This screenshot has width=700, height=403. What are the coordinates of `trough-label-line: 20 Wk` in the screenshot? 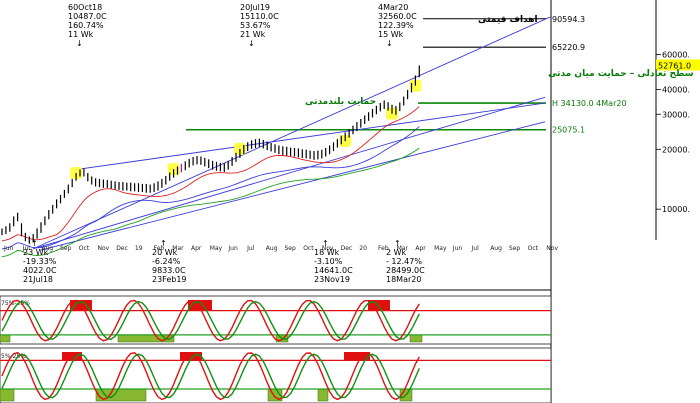 It's located at (165, 252).